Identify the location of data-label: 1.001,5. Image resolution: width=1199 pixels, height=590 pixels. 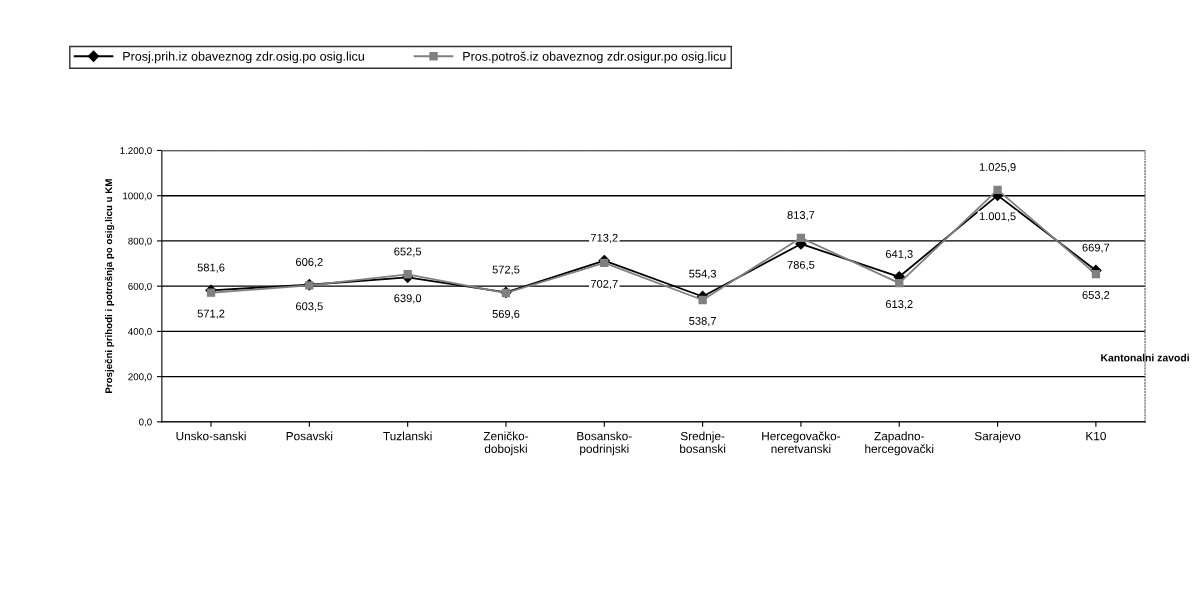
(997, 217).